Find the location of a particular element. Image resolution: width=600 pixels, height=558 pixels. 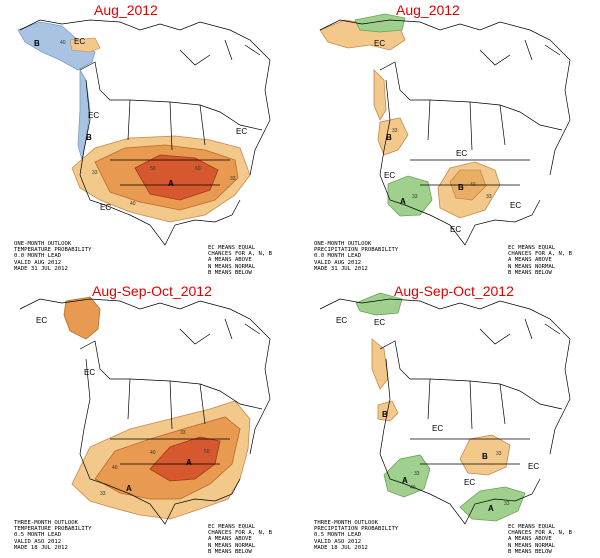

caption-line: 0.5 MONTH LEAD is located at coordinates (38, 535).